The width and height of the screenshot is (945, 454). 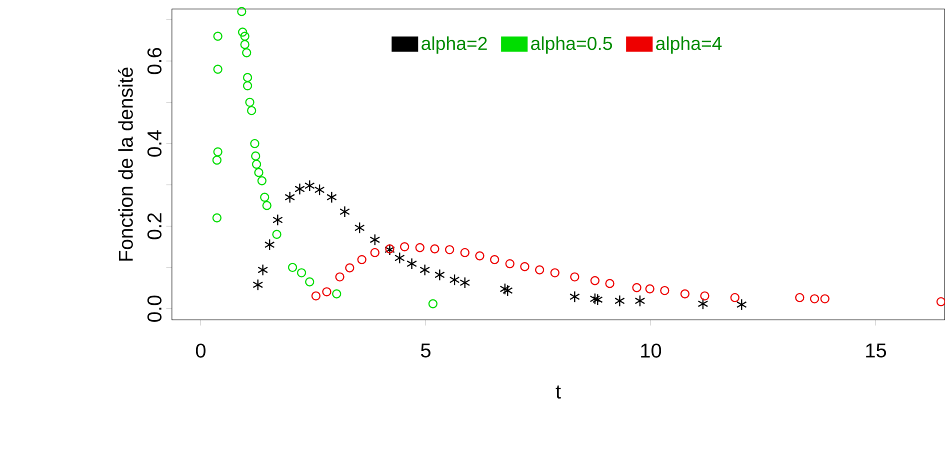 What do you see at coordinates (154, 309) in the screenshot?
I see `y-tick-label: 0.0` at bounding box center [154, 309].